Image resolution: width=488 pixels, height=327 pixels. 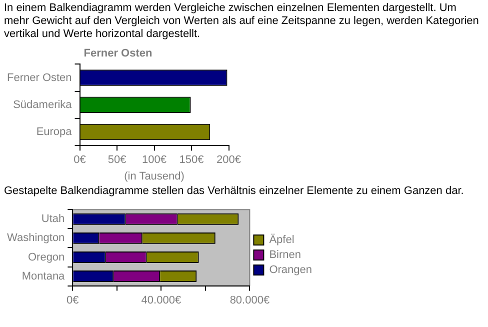 I want to click on y-tick-label: Oregon, so click(x=46, y=257).